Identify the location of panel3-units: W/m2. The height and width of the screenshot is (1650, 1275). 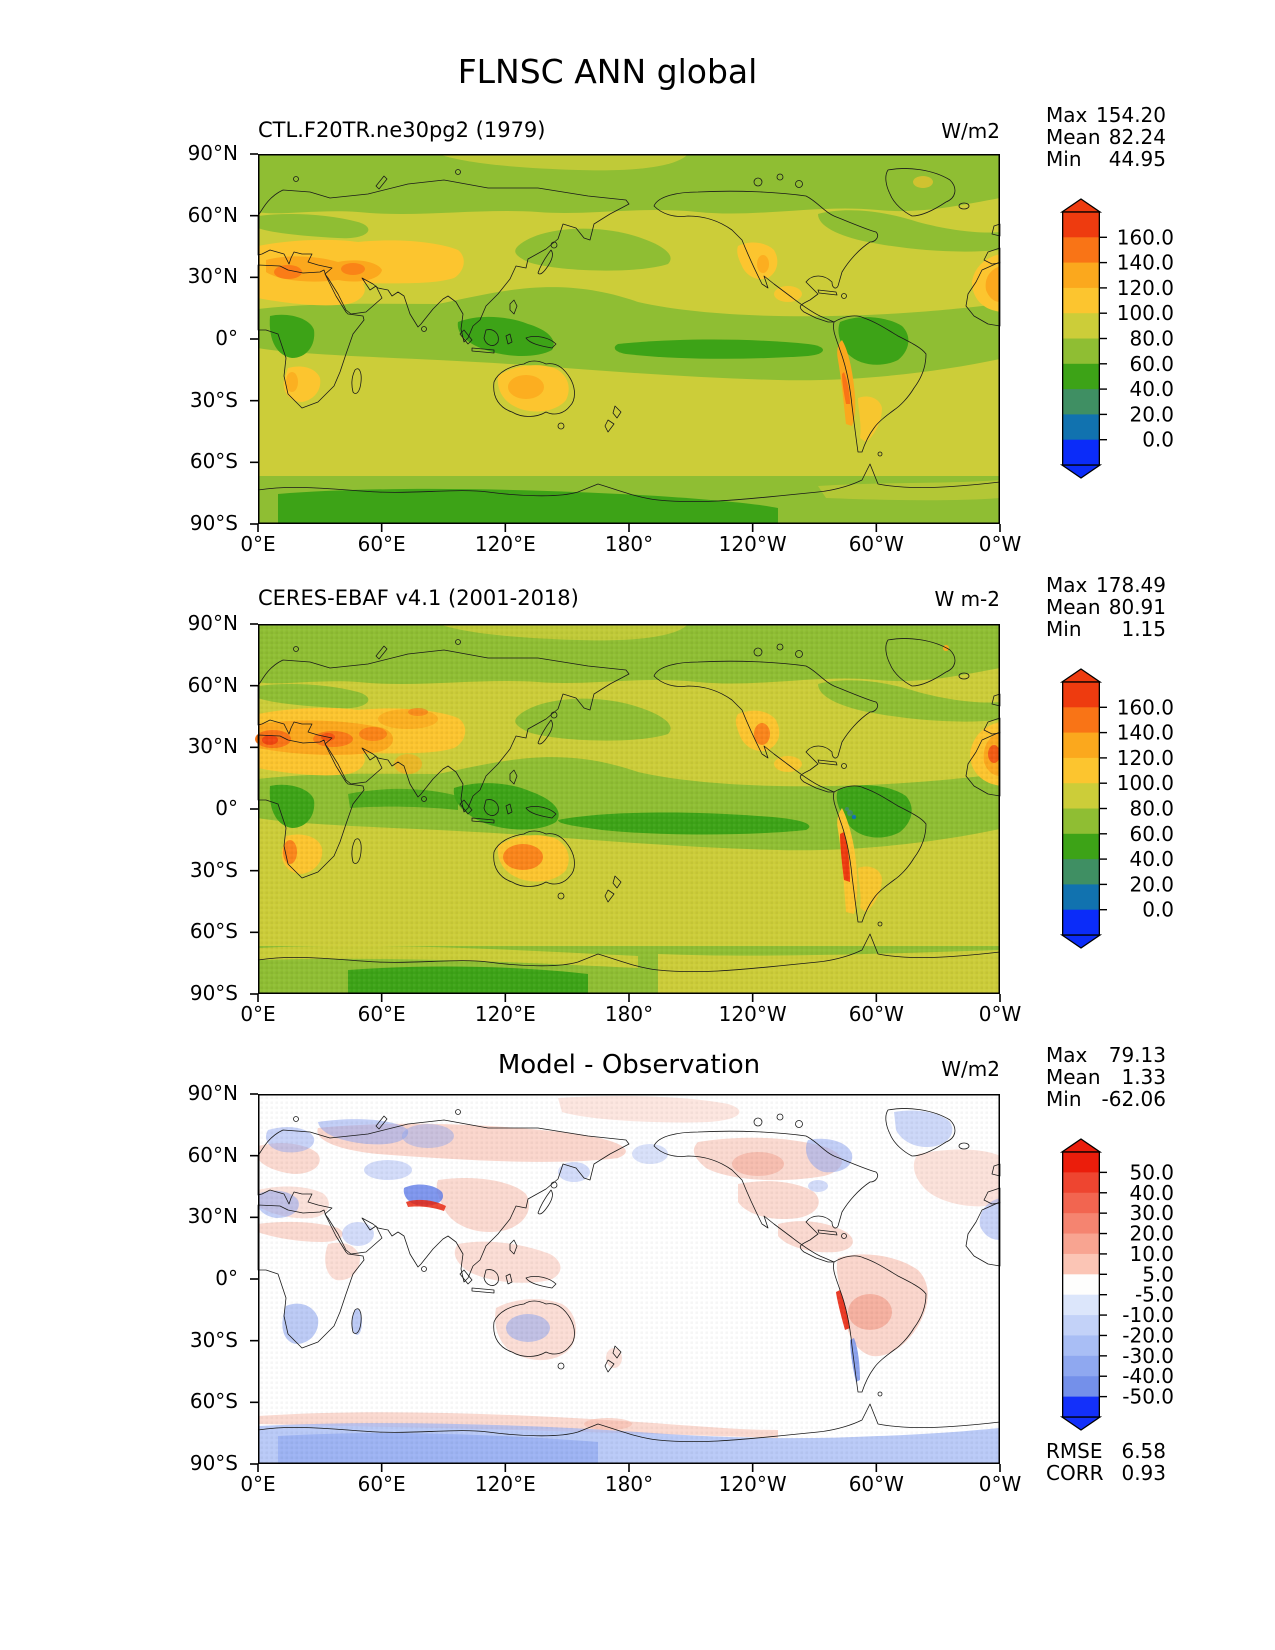
(970, 1069).